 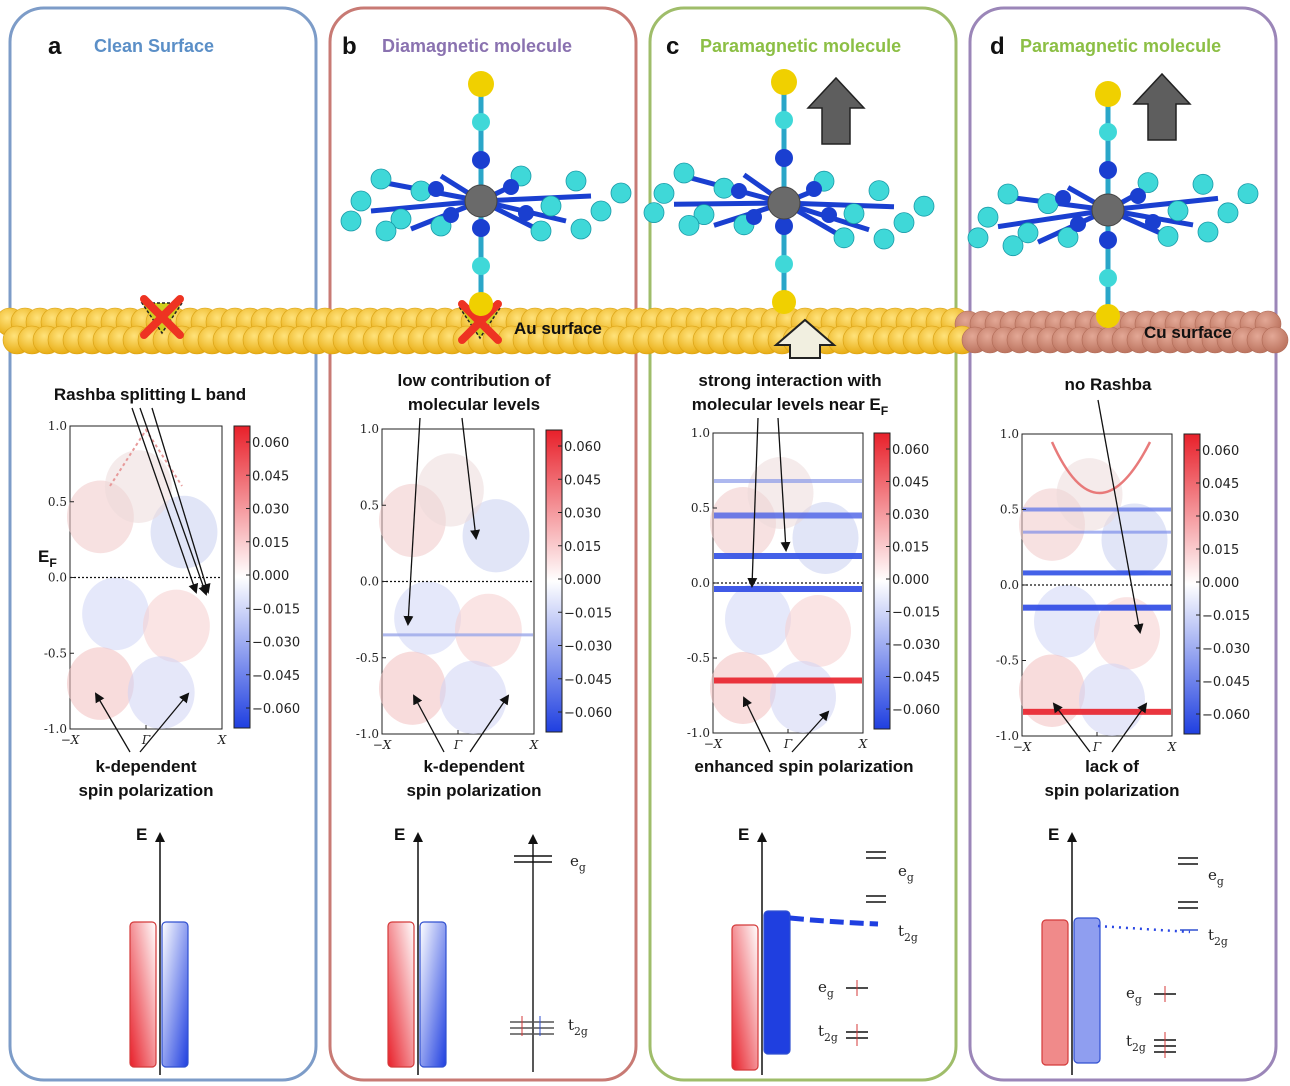 What do you see at coordinates (1009, 434) in the screenshot?
I see `y-tick-label: 1.0` at bounding box center [1009, 434].